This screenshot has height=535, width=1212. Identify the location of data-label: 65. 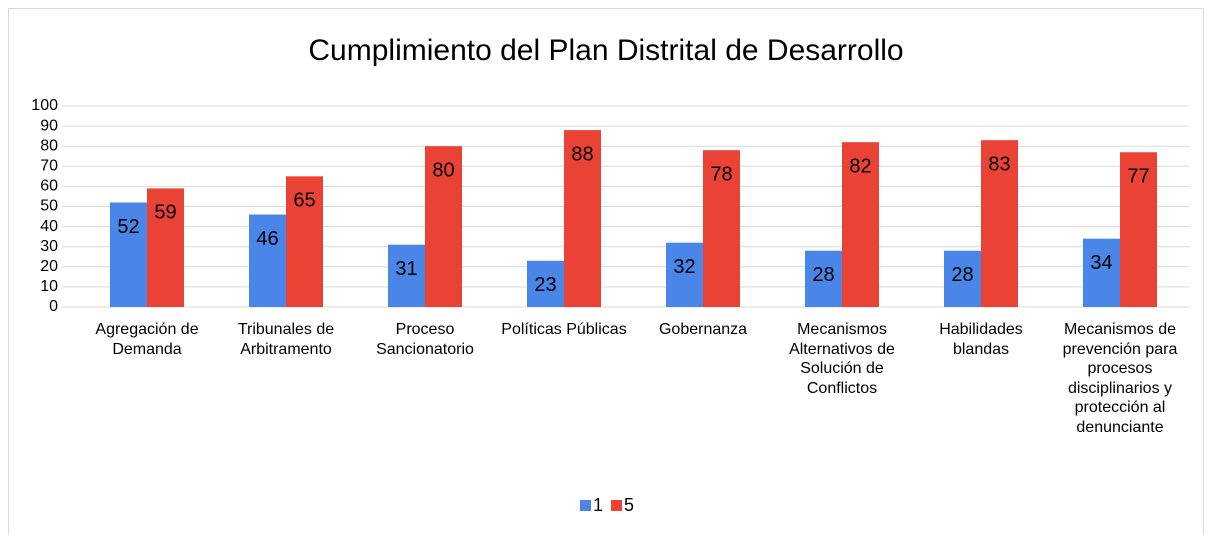
(304, 201).